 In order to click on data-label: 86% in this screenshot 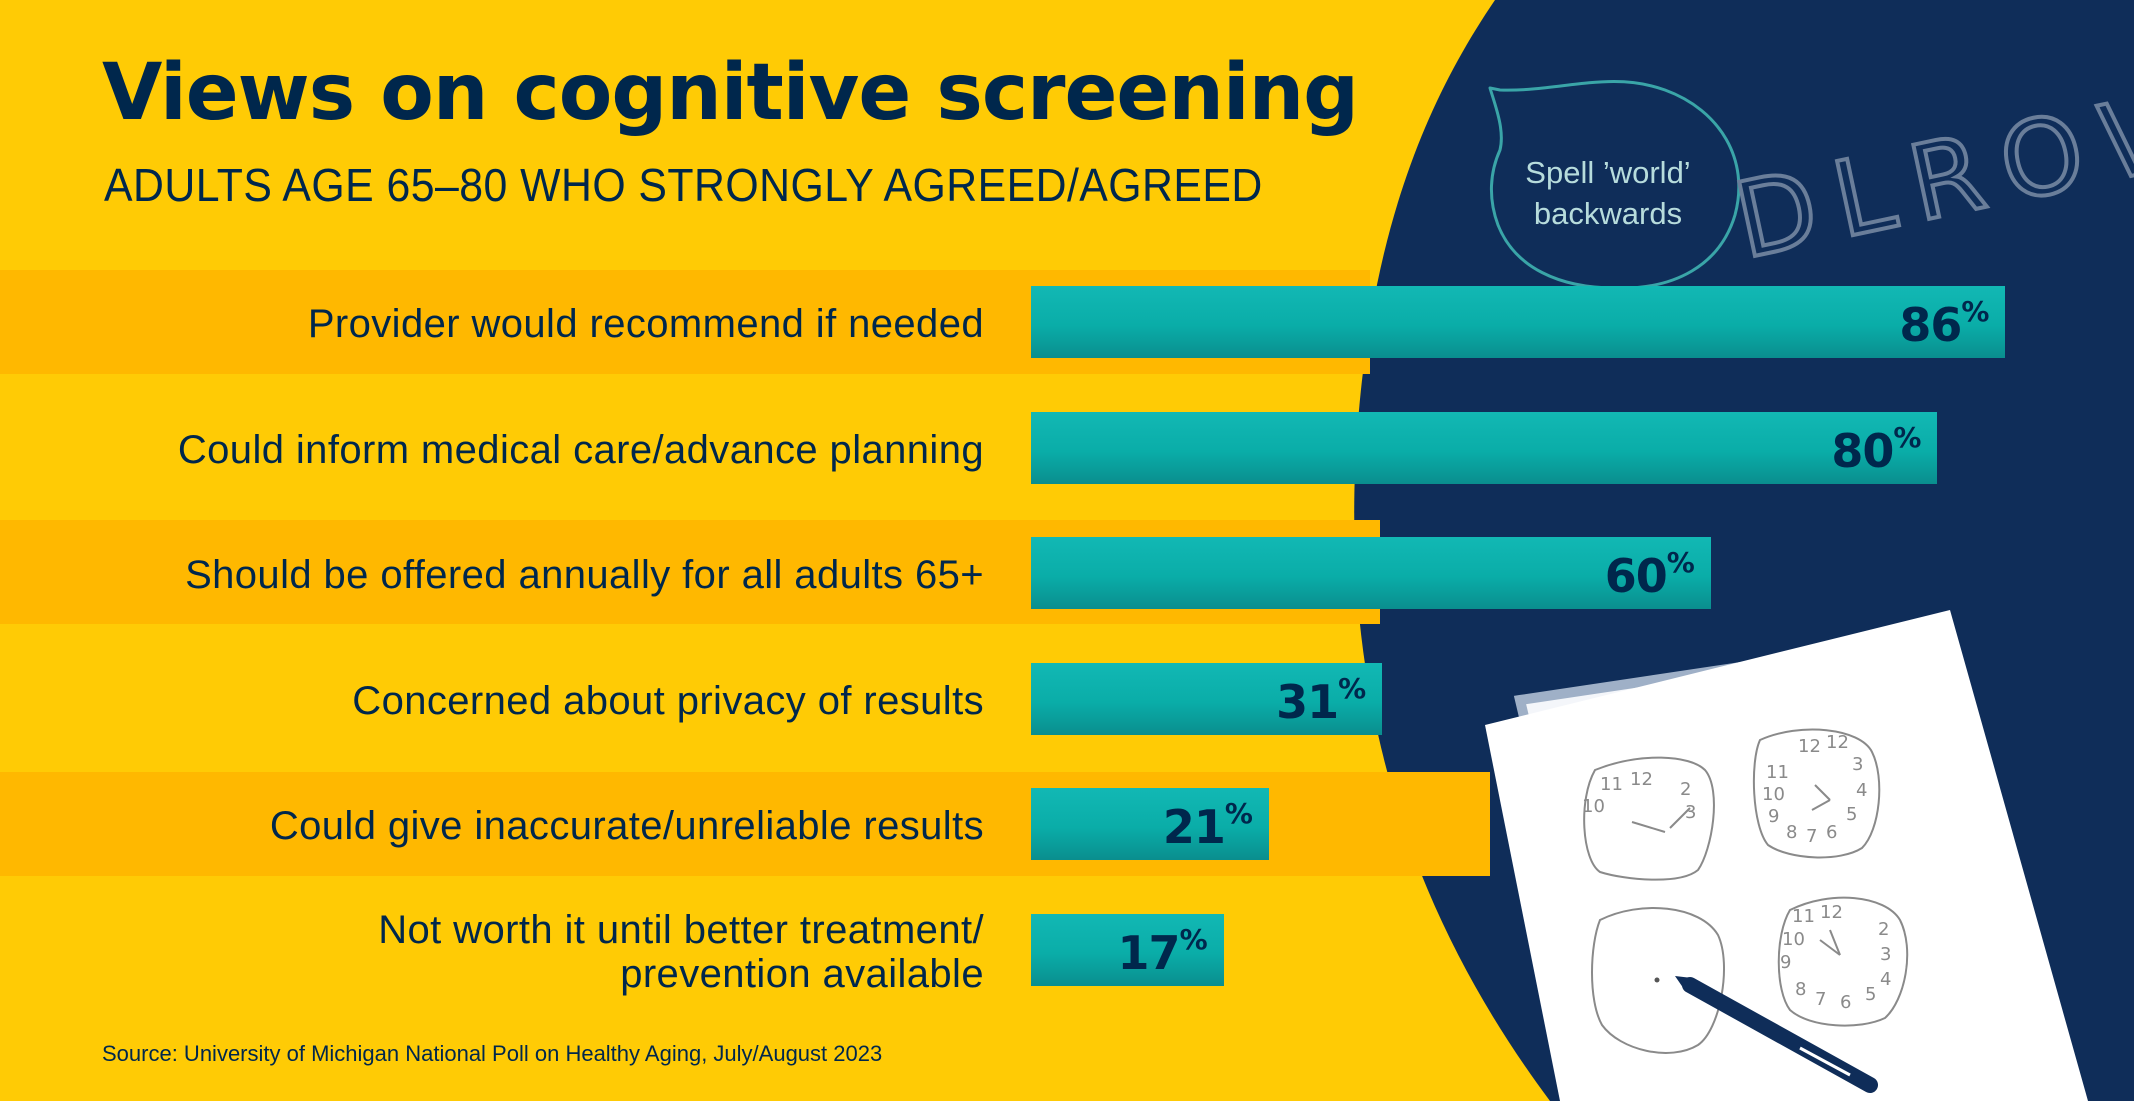, I will do `click(1944, 323)`.